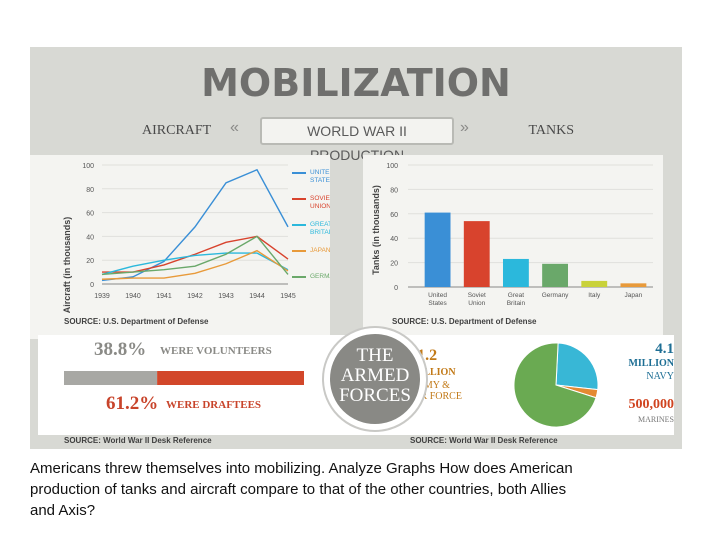  I want to click on tanks-category-label: Italy, so click(594, 295).